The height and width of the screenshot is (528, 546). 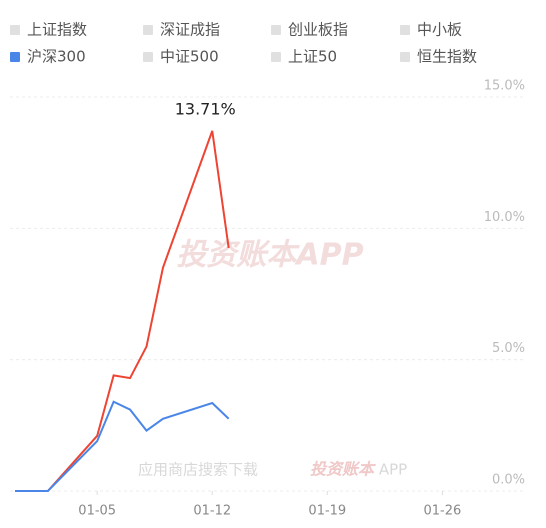 What do you see at coordinates (56, 57) in the screenshot?
I see `legend-label: 沪深300` at bounding box center [56, 57].